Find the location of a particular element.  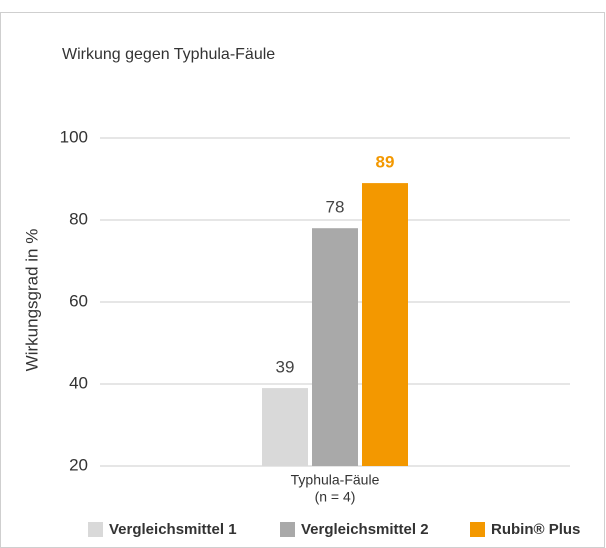

value-label: 89 is located at coordinates (385, 162).